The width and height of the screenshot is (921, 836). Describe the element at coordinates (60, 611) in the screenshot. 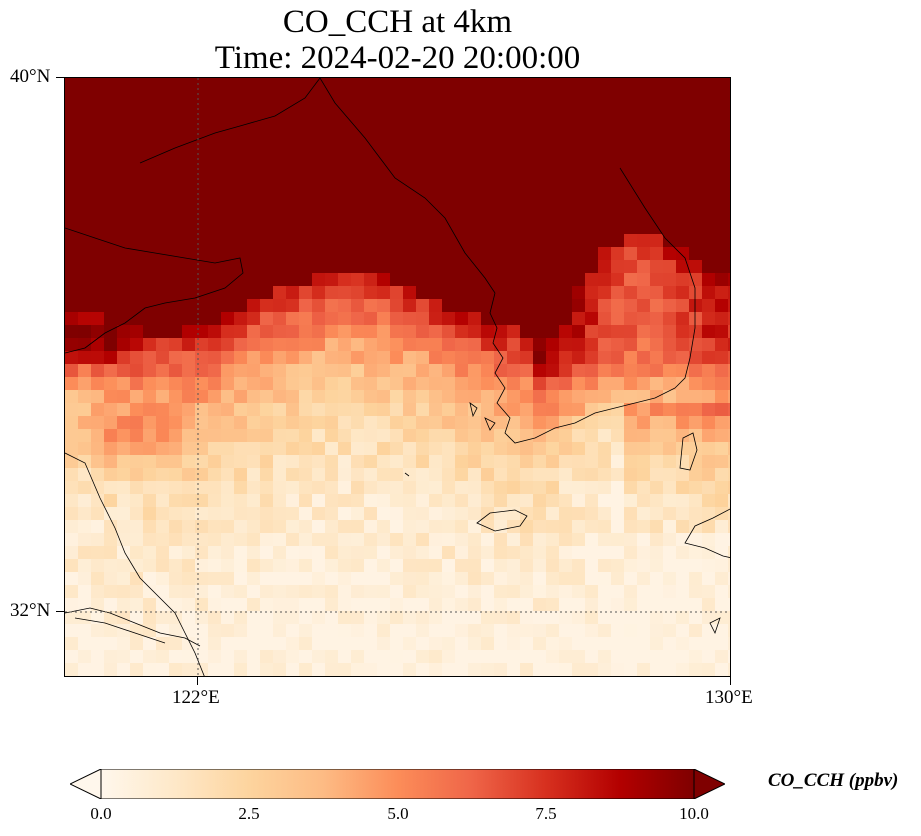

I see `lat-tick-32n-mark` at that location.